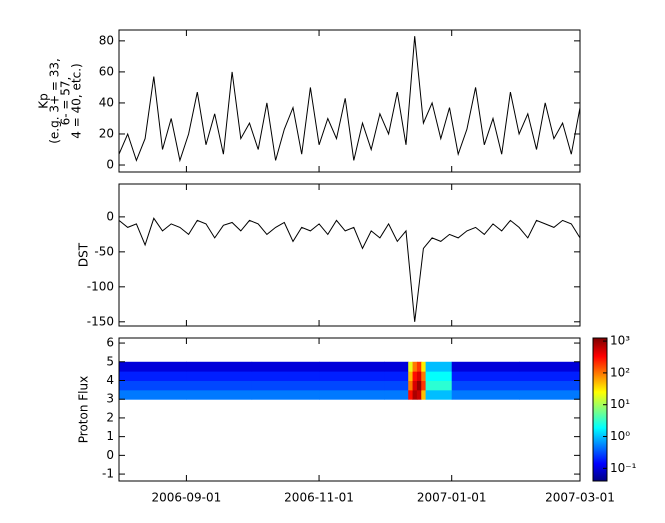  What do you see at coordinates (110, 380) in the screenshot?
I see `y-tick-label: 4` at bounding box center [110, 380].